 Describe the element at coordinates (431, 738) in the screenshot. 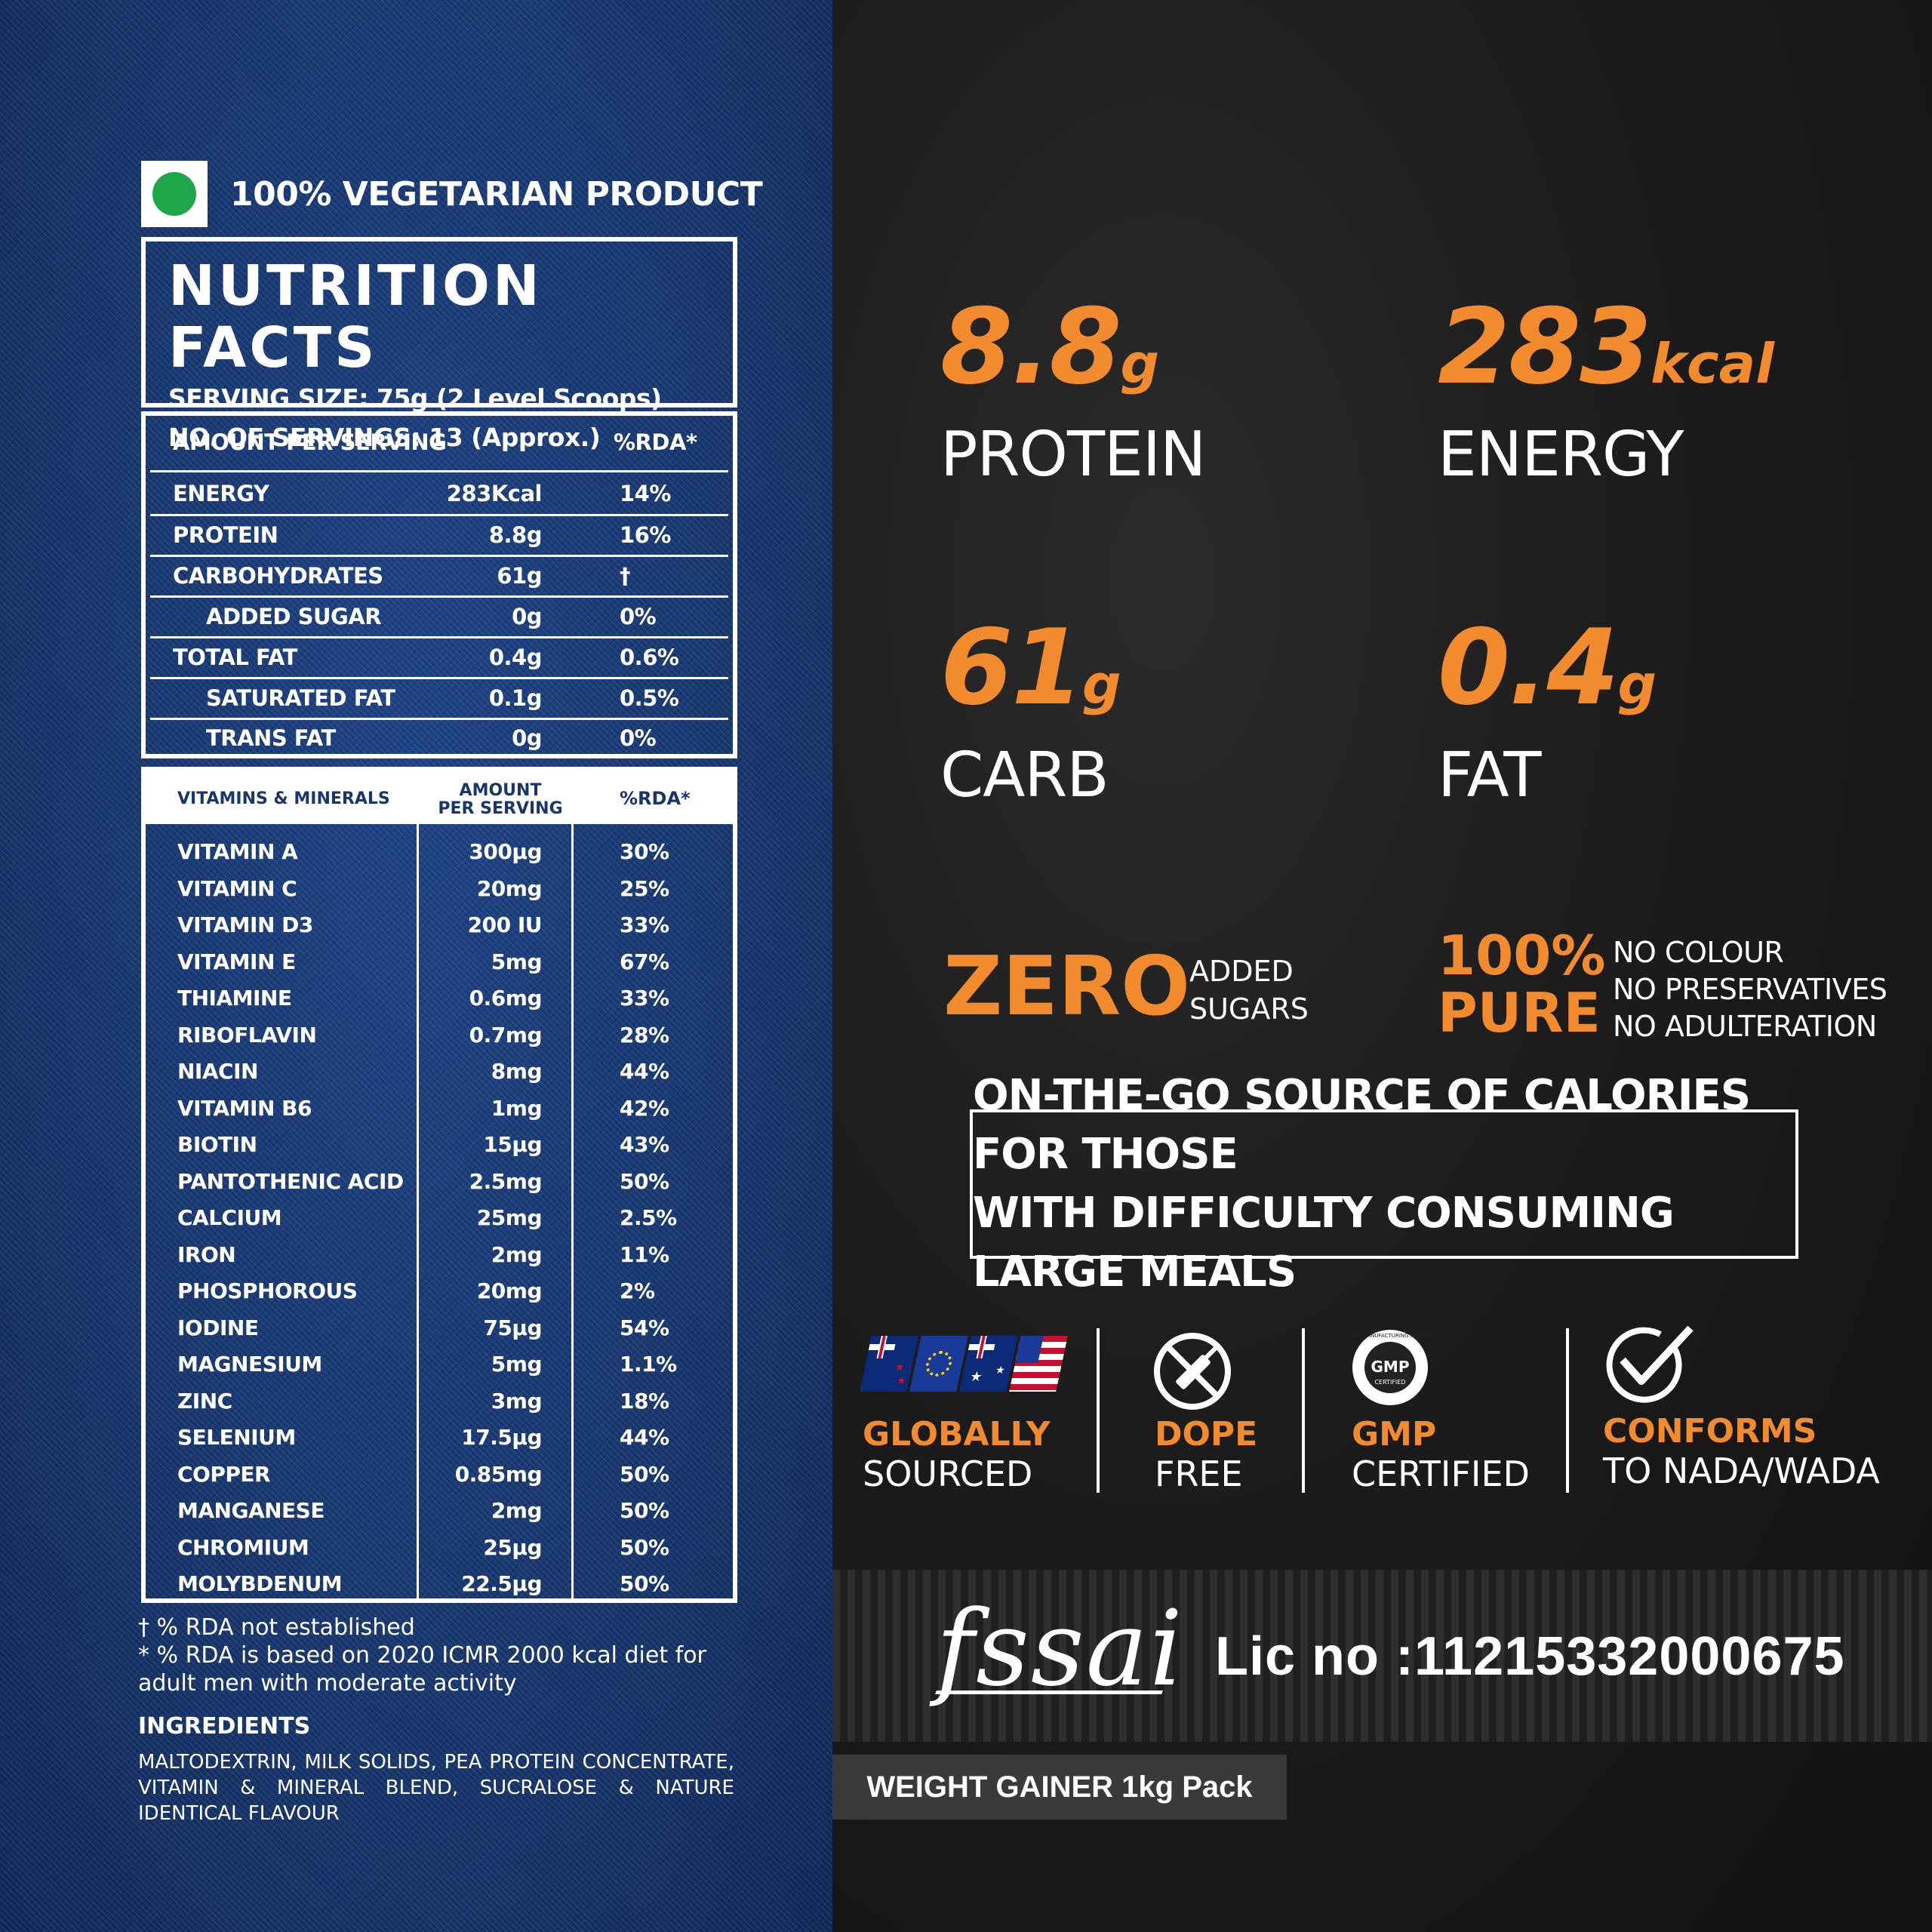

I see `table-row: TRANS FAT 0g 0%` at that location.